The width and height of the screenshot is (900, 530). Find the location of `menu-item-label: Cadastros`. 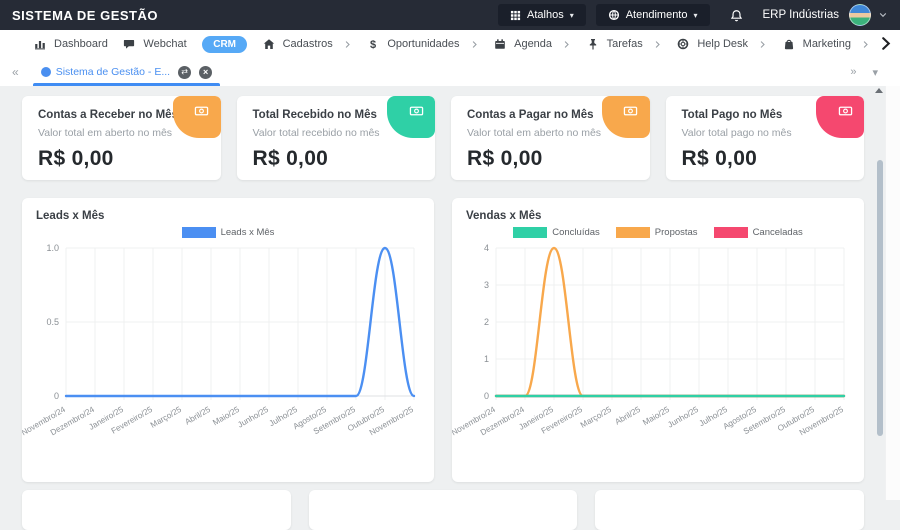

menu-item-label: Cadastros is located at coordinates (307, 44).